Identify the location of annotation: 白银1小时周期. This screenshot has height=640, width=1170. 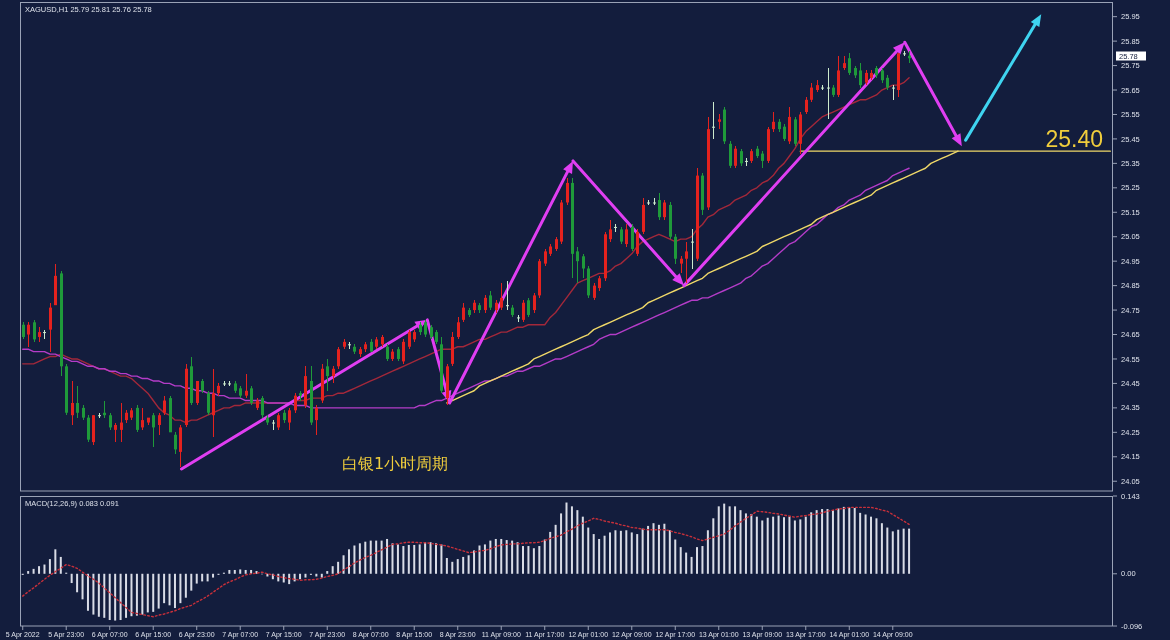
(395, 463).